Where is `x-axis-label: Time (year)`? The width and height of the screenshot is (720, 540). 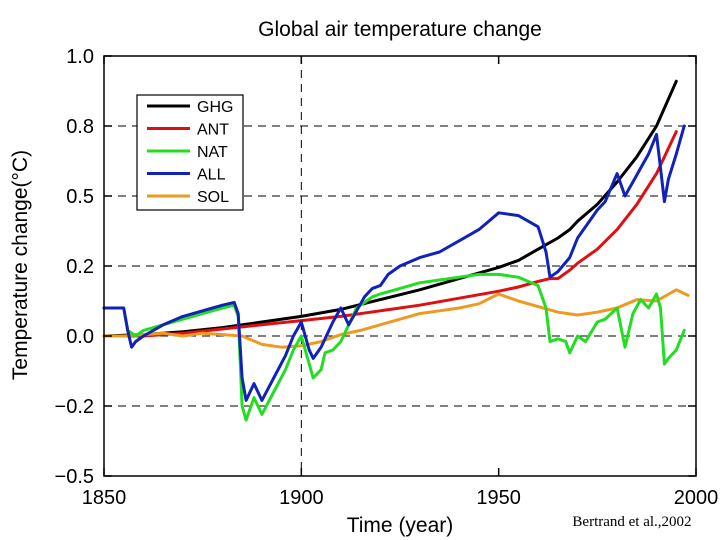 x-axis-label: Time (year) is located at coordinates (400, 525).